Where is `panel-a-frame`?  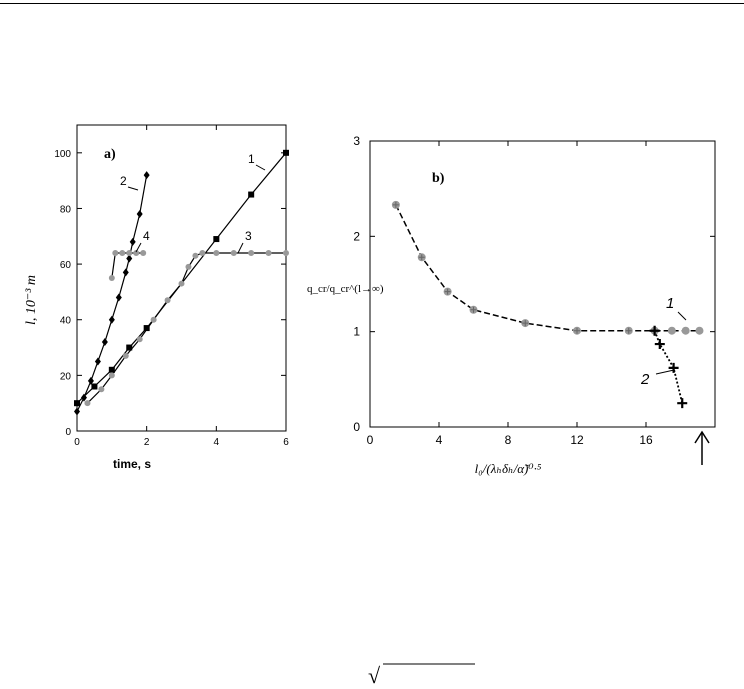 panel-a-frame is located at coordinates (181, 278).